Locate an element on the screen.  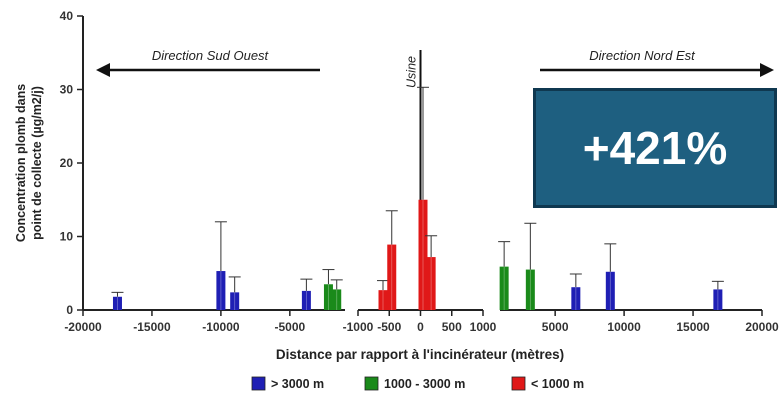
x-tick-label: 500 is located at coordinates (452, 327).